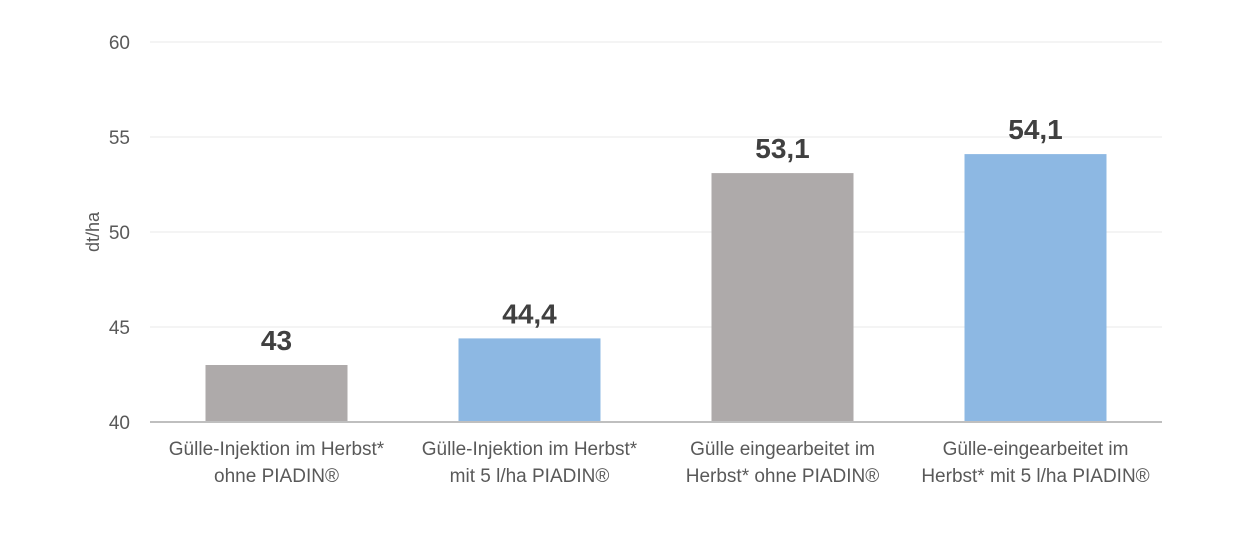  Describe the element at coordinates (1036, 449) in the screenshot. I see `x-category-label: Gülle-eingearbeitet im` at that location.